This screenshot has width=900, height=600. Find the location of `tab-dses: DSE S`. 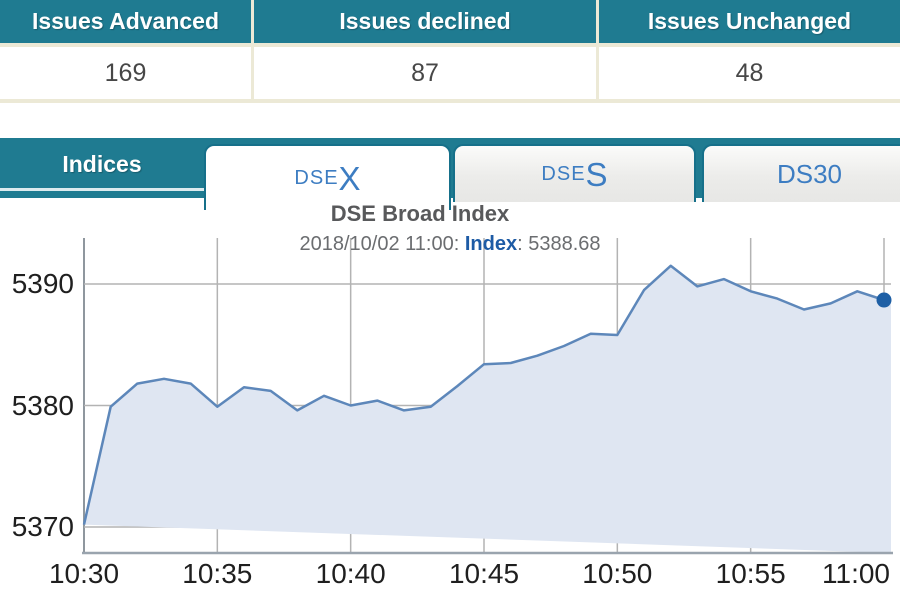

tab-dses: DSE S is located at coordinates (574, 173).